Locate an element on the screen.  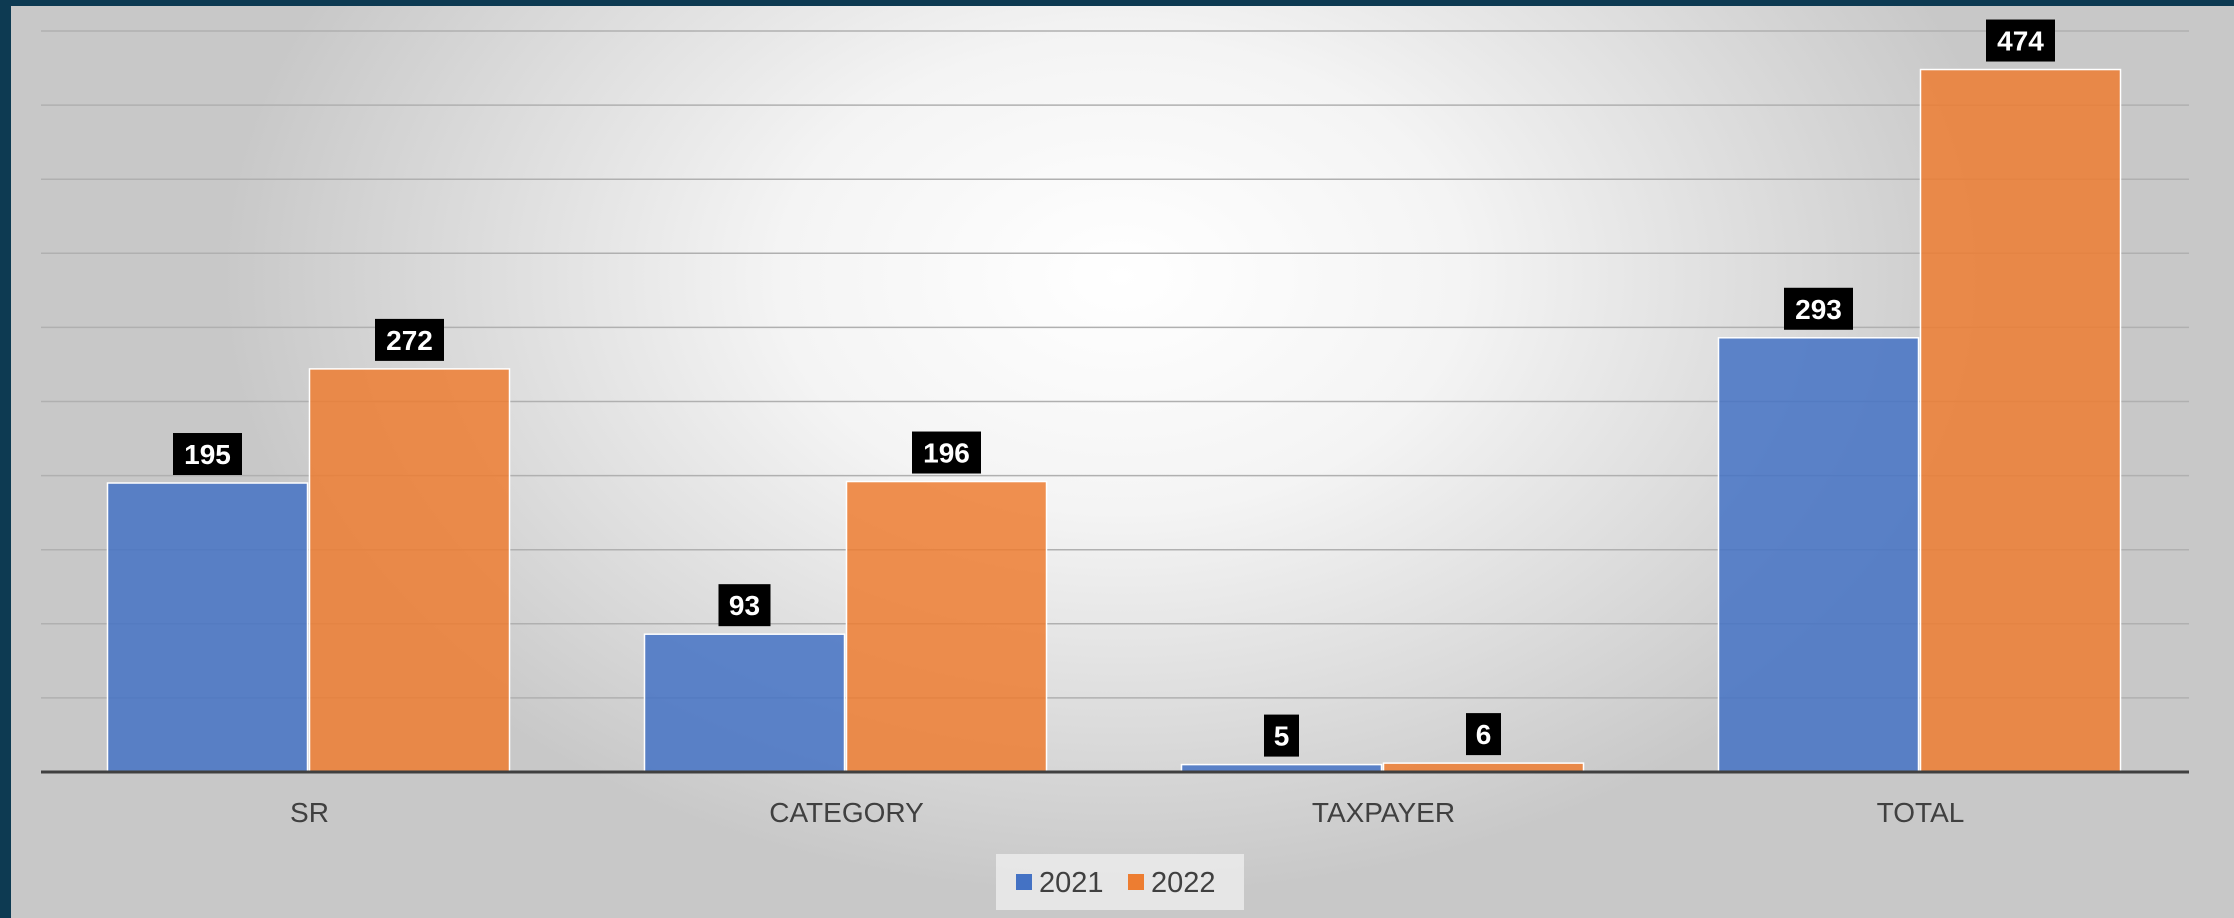
legend-label: 2022 is located at coordinates (1183, 883).